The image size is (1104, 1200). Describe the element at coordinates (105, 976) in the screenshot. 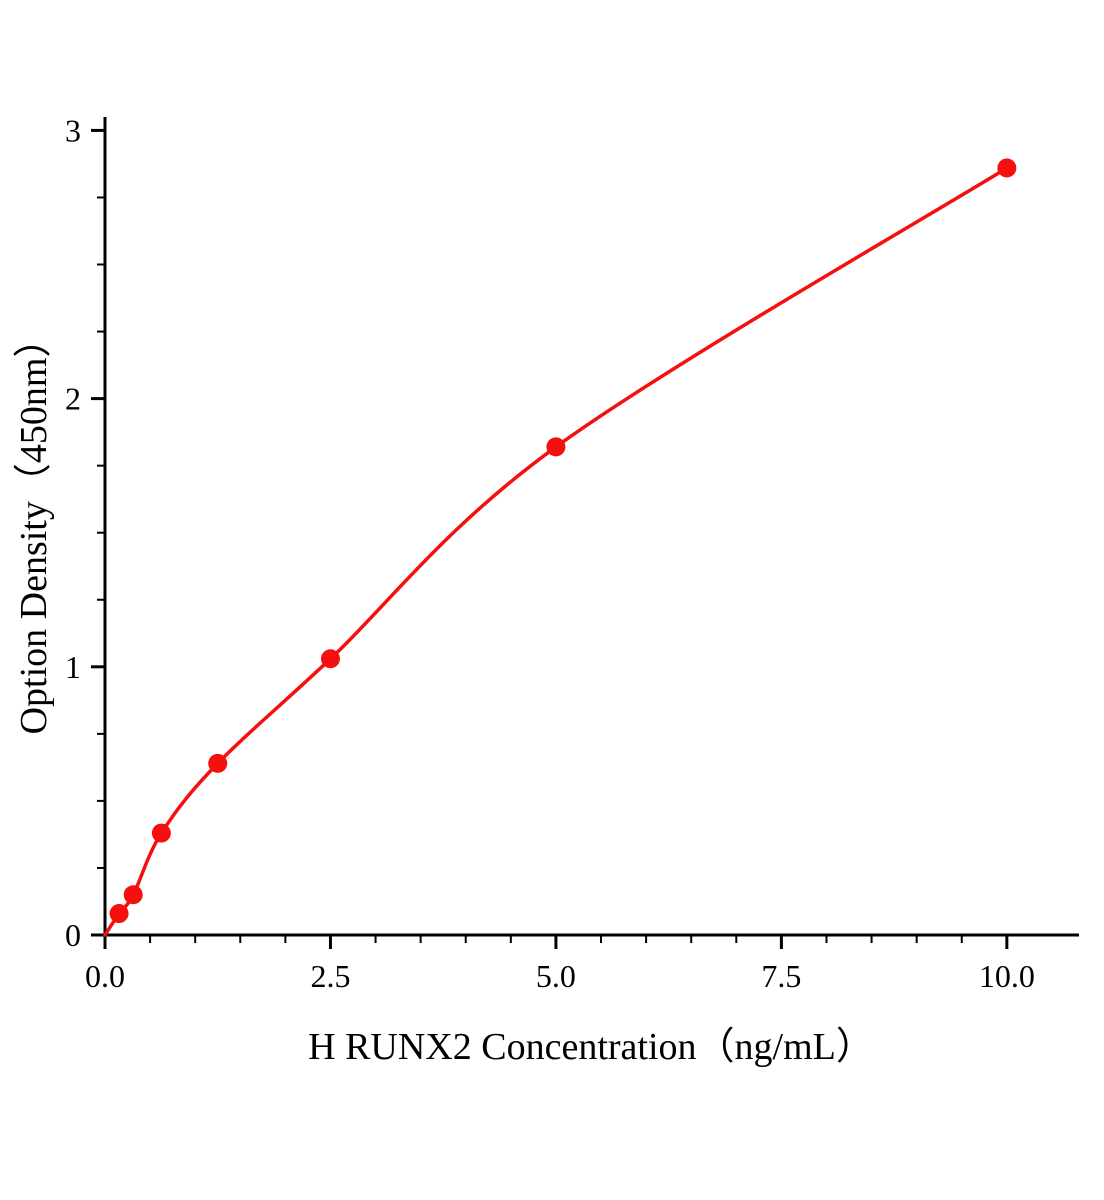

I see `x-tick-label: 0.0` at that location.